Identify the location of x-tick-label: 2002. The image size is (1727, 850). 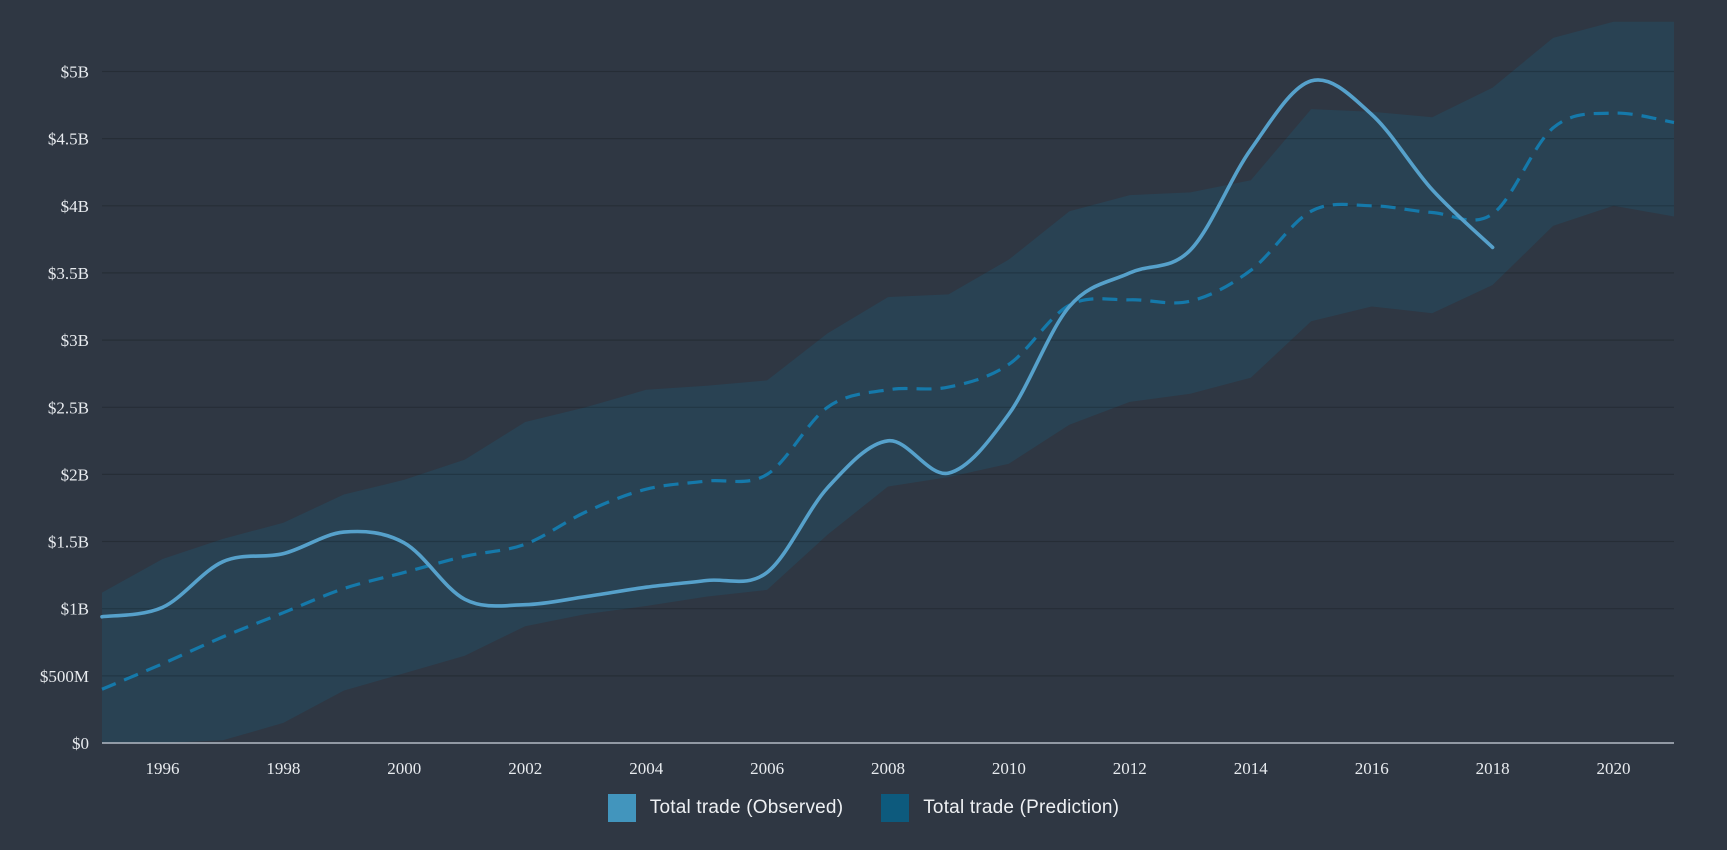
(525, 768).